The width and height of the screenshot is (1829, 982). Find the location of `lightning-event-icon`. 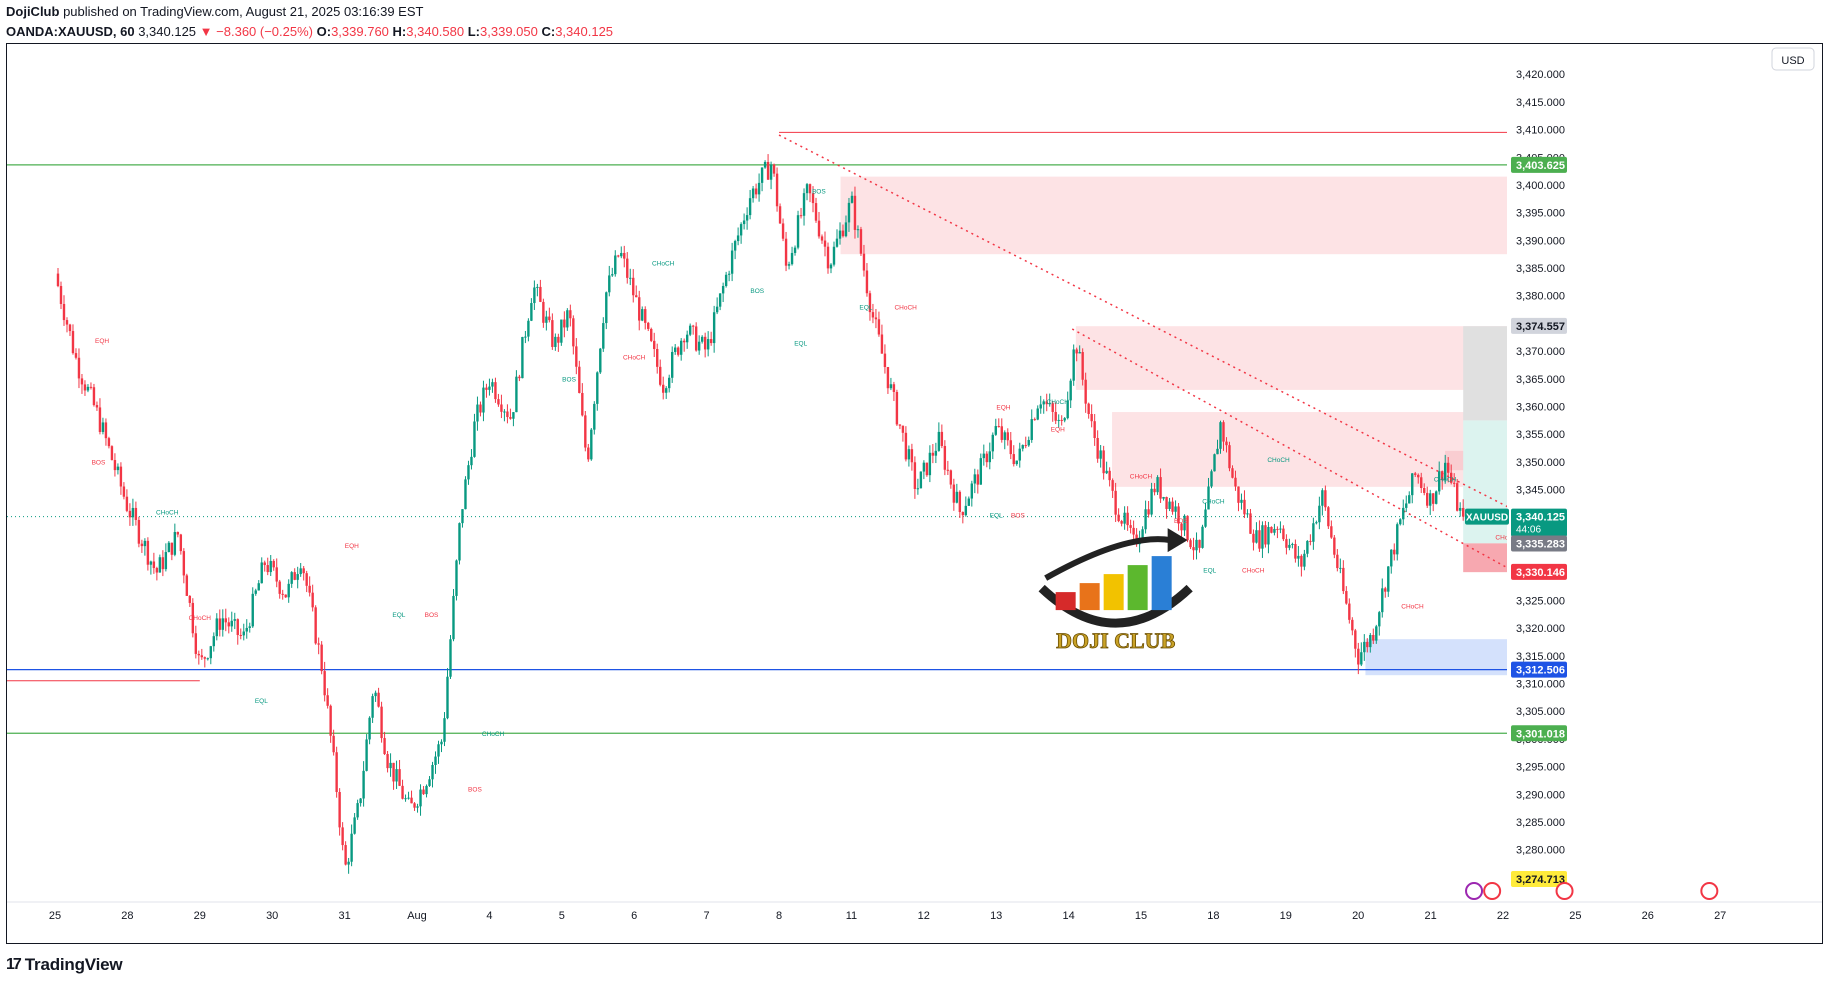

lightning-event-icon is located at coordinates (1474, 891).